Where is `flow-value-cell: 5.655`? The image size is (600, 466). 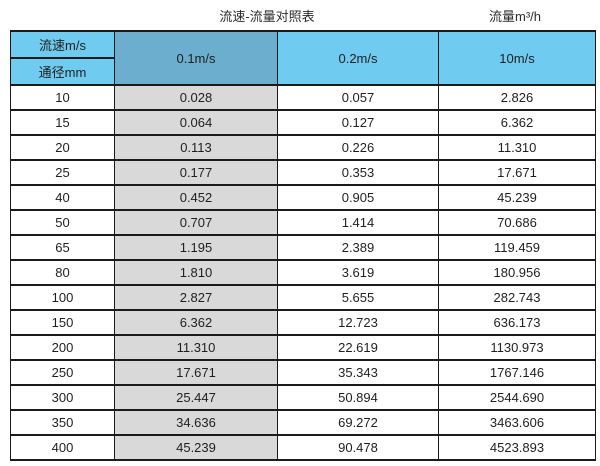
flow-value-cell: 5.655 is located at coordinates (358, 297).